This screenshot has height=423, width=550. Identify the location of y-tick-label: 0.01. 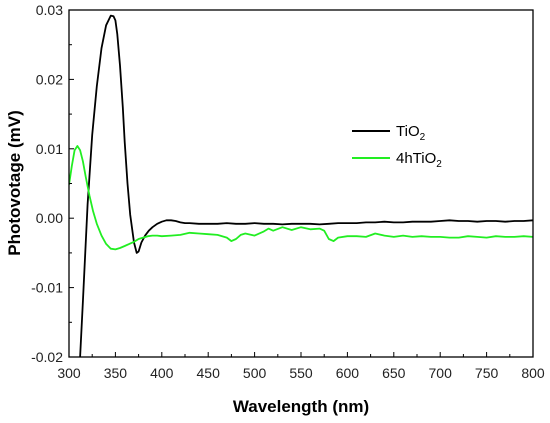
(49, 149).